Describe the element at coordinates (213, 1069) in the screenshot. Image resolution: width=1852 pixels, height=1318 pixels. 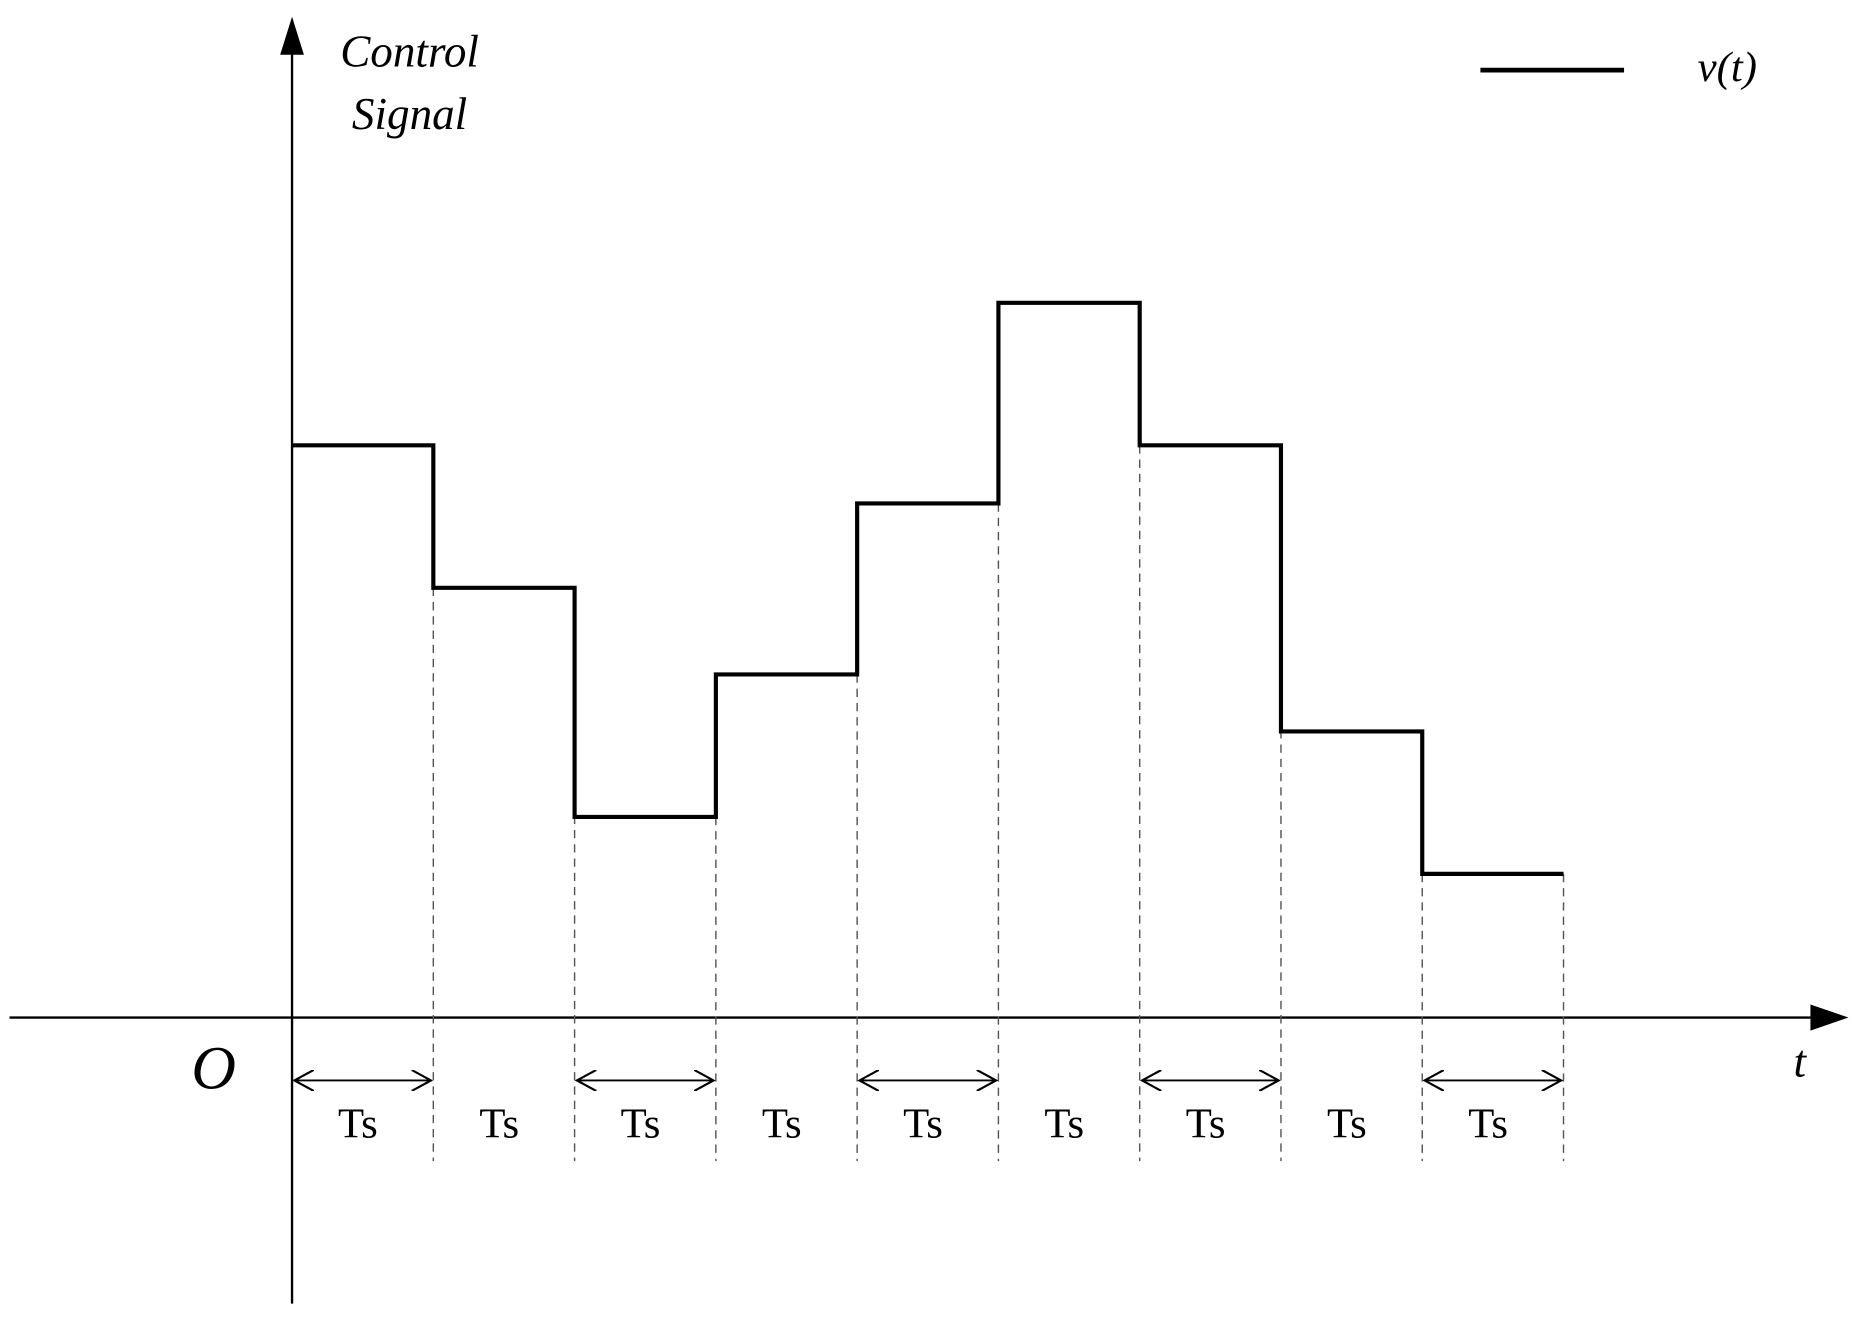
I see `origin-label: O` at that location.